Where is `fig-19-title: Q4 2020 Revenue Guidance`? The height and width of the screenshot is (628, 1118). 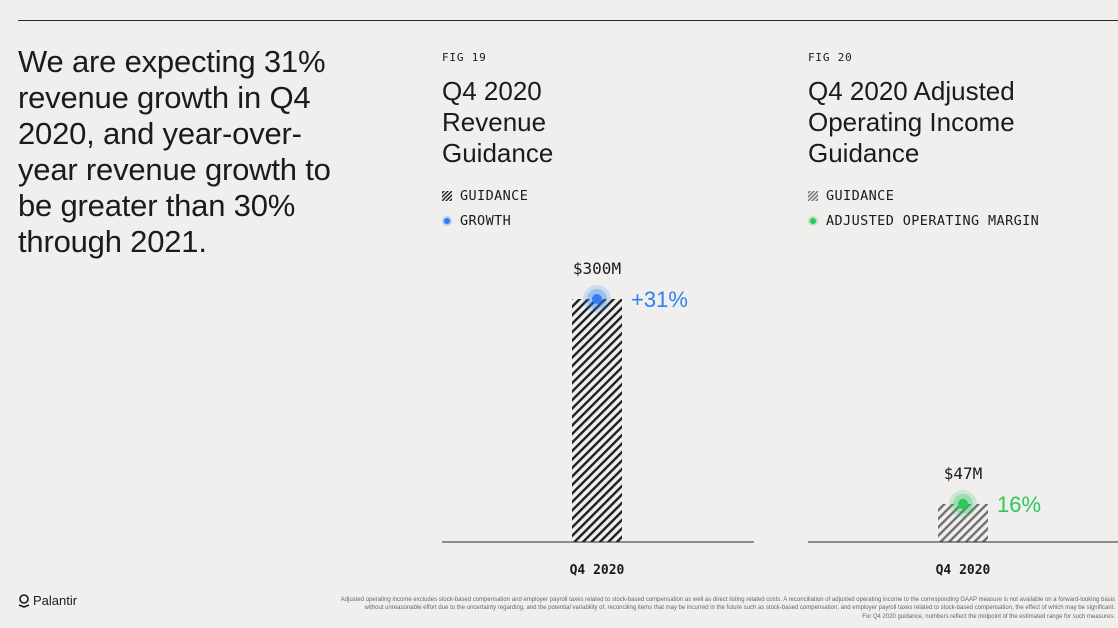 fig-19-title: Q4 2020 Revenue Guidance is located at coordinates (592, 122).